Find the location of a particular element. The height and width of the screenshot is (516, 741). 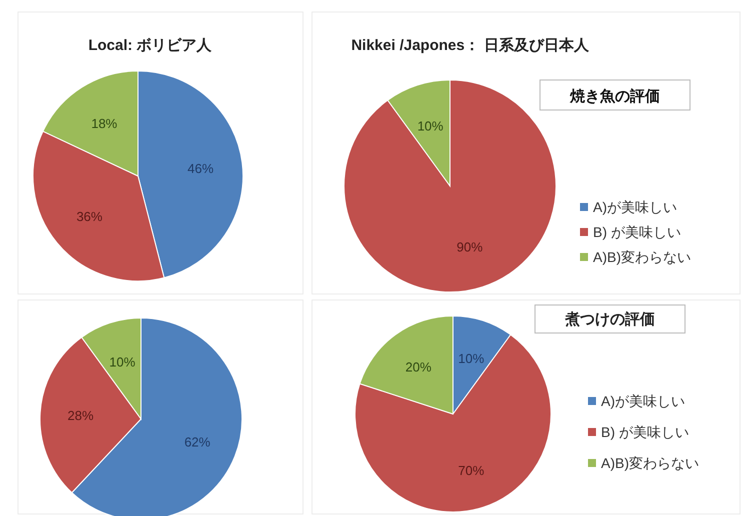

chart-title: Local: ボリビア人 is located at coordinates (150, 45).